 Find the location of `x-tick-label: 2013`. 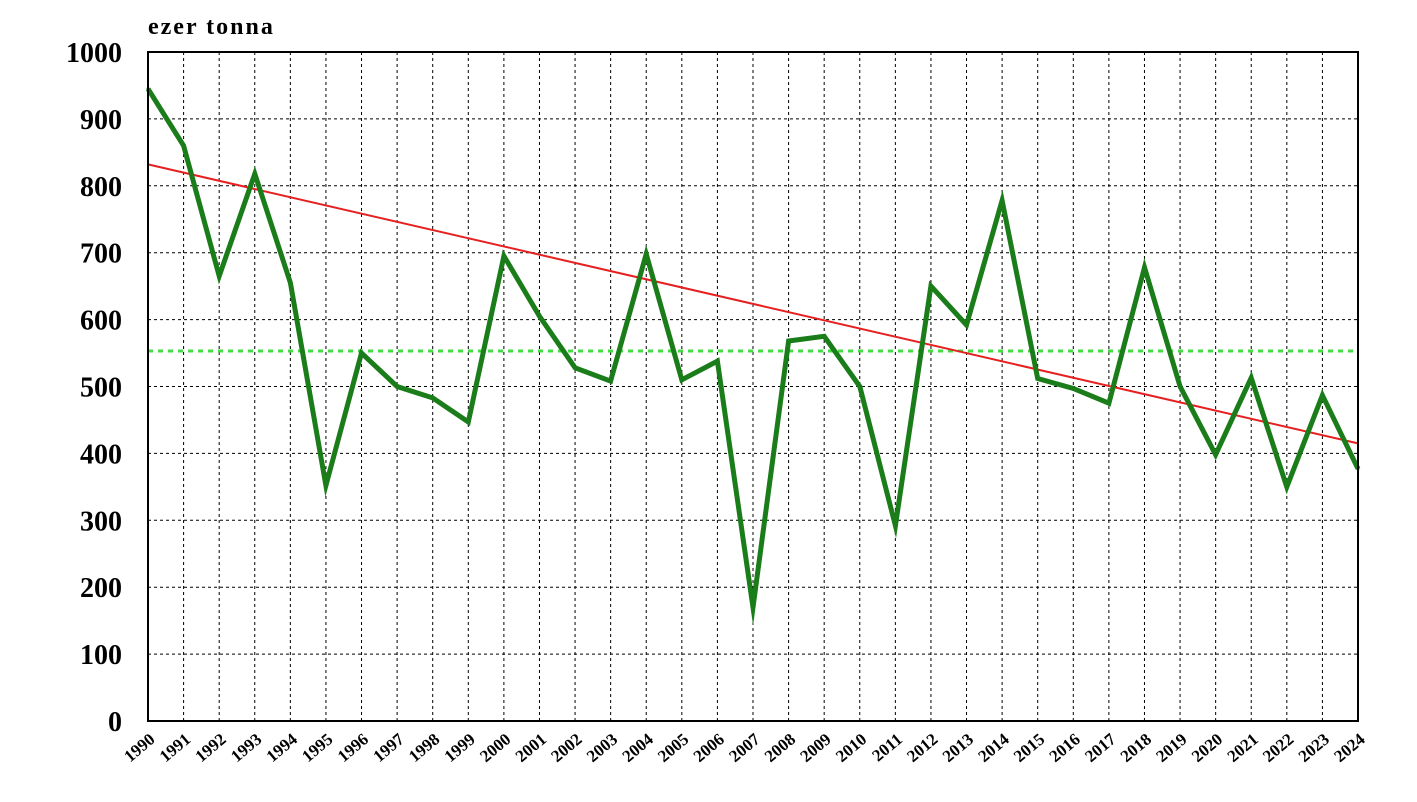

x-tick-label: 2013 is located at coordinates (958, 748).